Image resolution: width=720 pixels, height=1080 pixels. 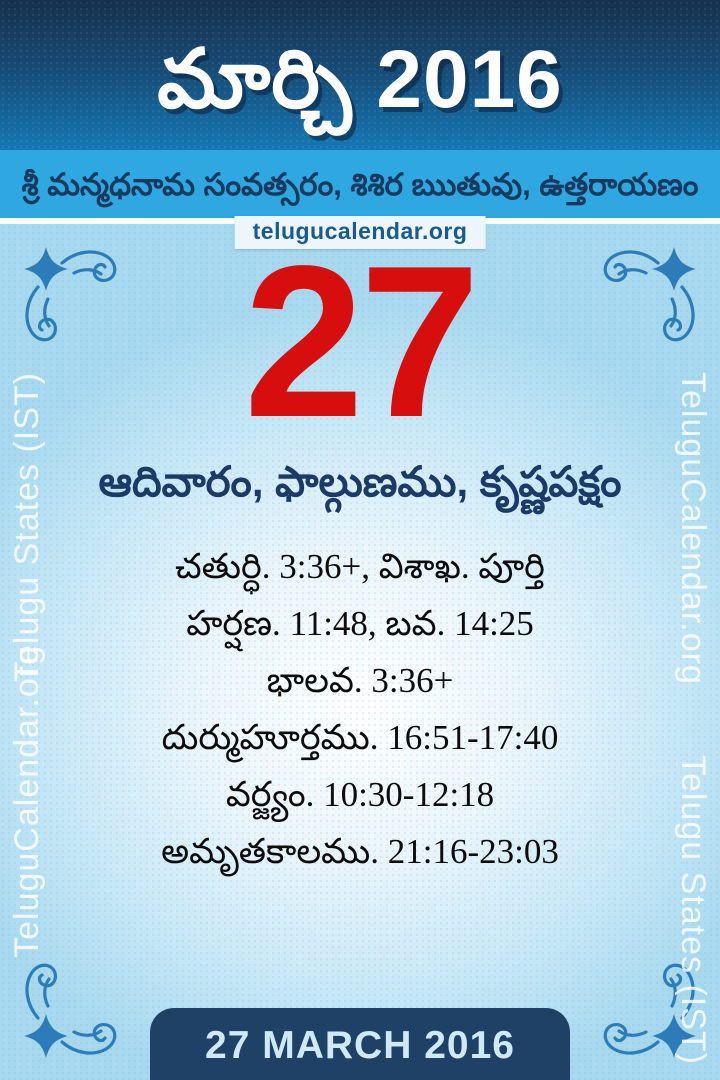 I want to click on month-header: మార్చి 2016, so click(x=360, y=75).